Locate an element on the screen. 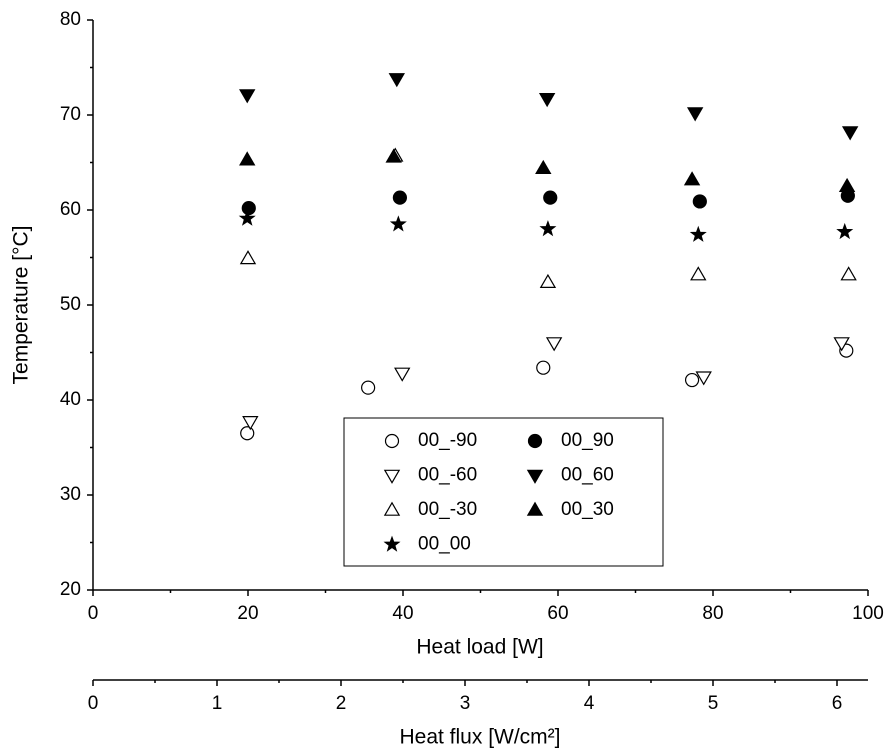 The height and width of the screenshot is (756, 890). y-tick-label: 20 is located at coordinates (70, 589).